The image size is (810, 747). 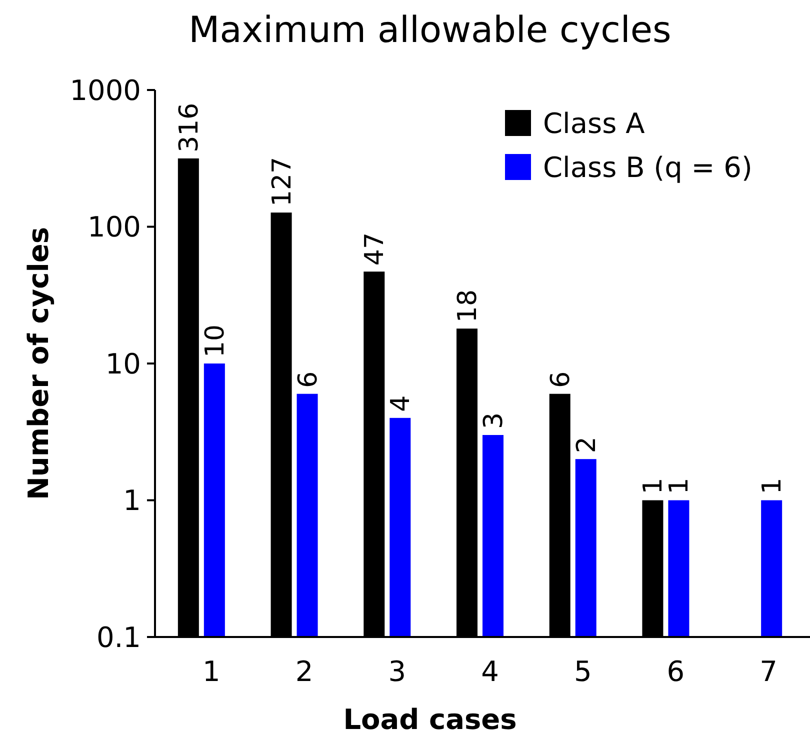 I want to click on chart-title: Maximum allowable cycles, so click(x=430, y=30).